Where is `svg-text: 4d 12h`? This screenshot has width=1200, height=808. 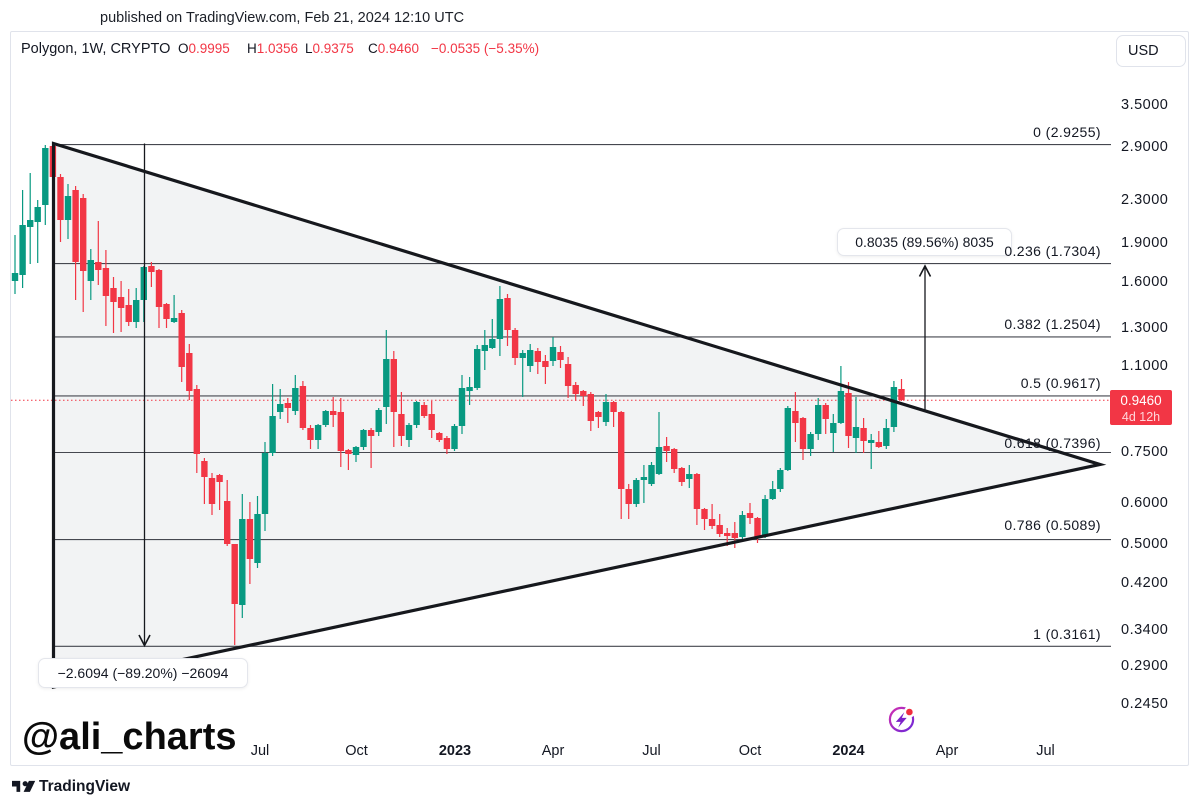
svg-text: 4d 12h is located at coordinates (1141, 417).